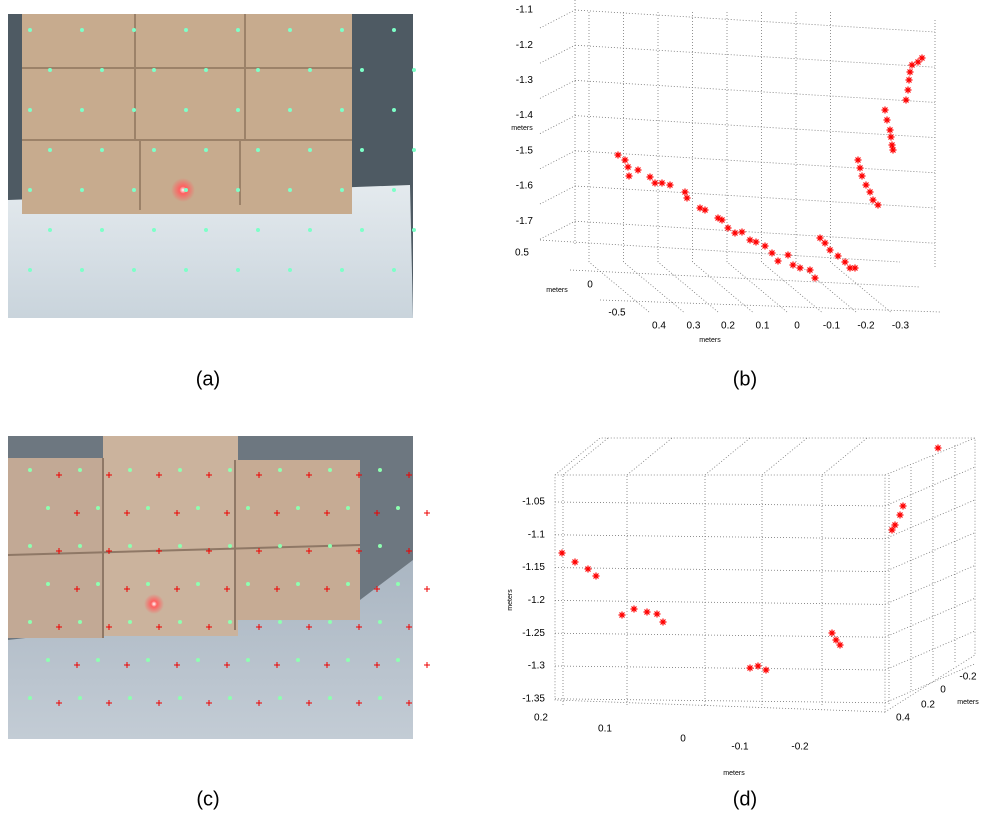 The height and width of the screenshot is (813, 984). Describe the element at coordinates (525, 221) in the screenshot. I see `z-tick-label: -1.7` at that location.